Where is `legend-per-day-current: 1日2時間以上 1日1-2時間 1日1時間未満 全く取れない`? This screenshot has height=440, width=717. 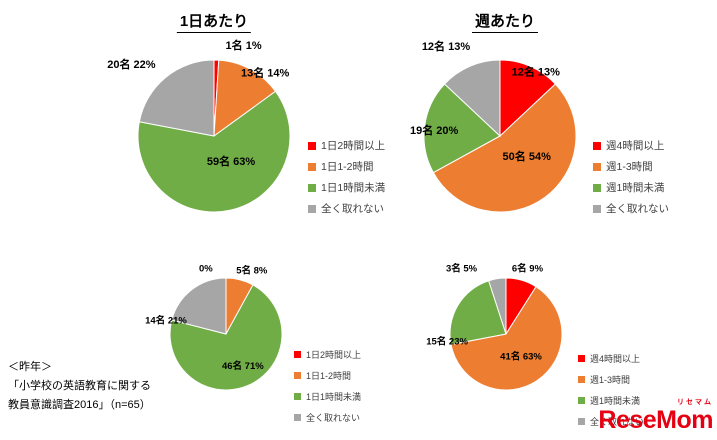 legend-per-day-current: 1日2時間以上 1日1-2時間 1日1時間未満 全く取れない is located at coordinates (346, 177).